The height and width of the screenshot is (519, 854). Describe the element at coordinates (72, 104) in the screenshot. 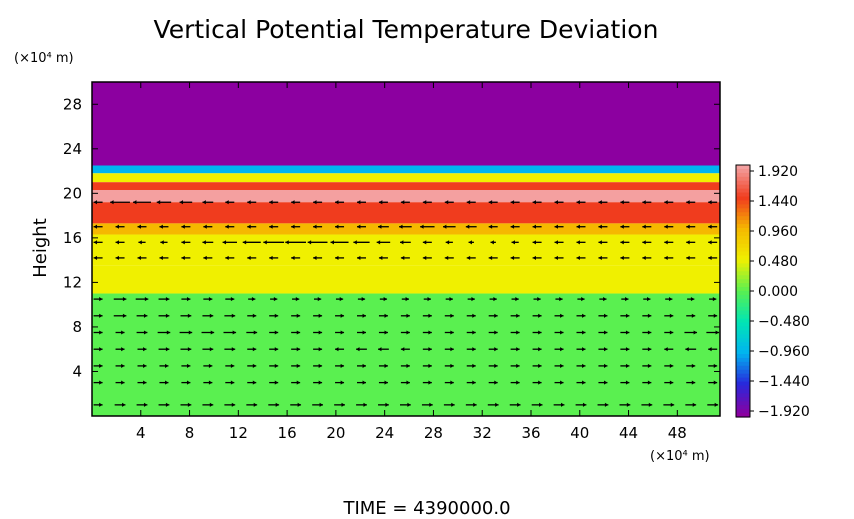

I see `y-tick-label: 28` at that location.